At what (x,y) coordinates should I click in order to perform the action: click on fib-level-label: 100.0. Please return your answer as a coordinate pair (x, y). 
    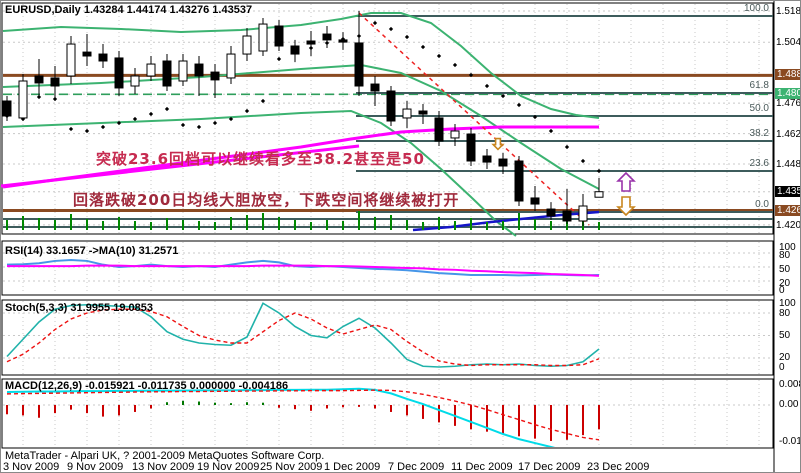
    Looking at the image, I should click on (756, 8).